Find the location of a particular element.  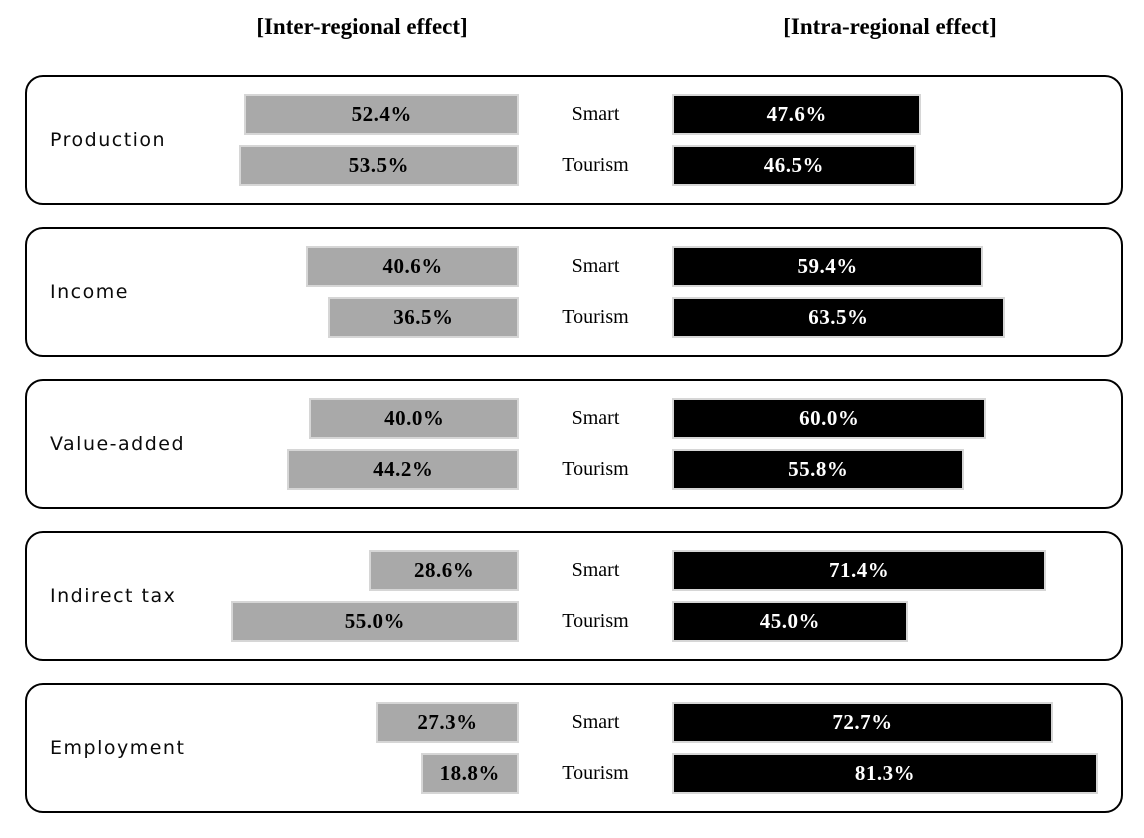

intra-regional-zone: 46.5% is located at coordinates (896, 165).